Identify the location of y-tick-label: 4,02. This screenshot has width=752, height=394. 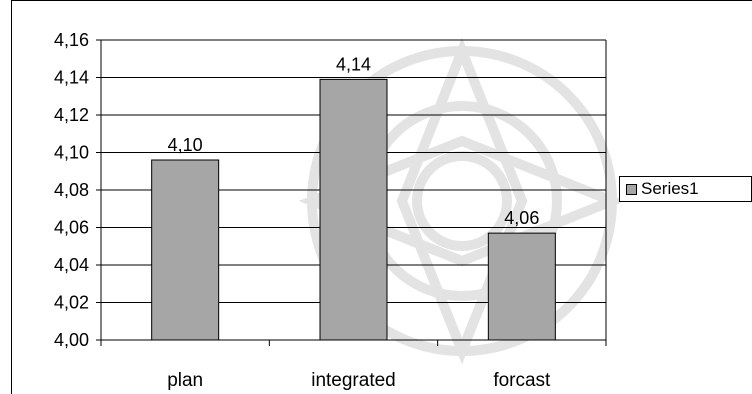
(71, 303).